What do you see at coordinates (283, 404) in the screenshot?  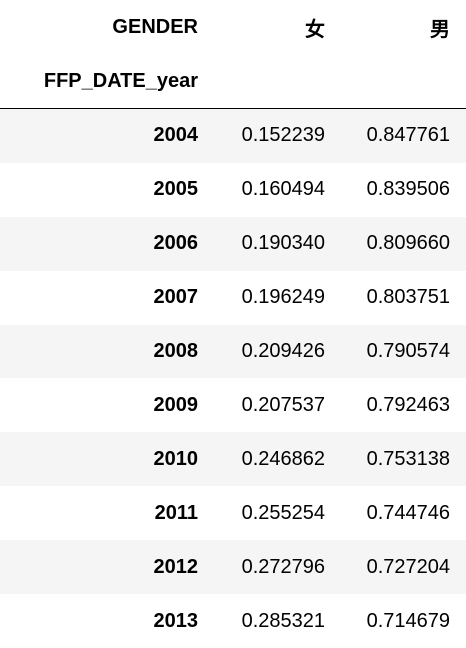 I see `value-cell: 0.207537` at bounding box center [283, 404].